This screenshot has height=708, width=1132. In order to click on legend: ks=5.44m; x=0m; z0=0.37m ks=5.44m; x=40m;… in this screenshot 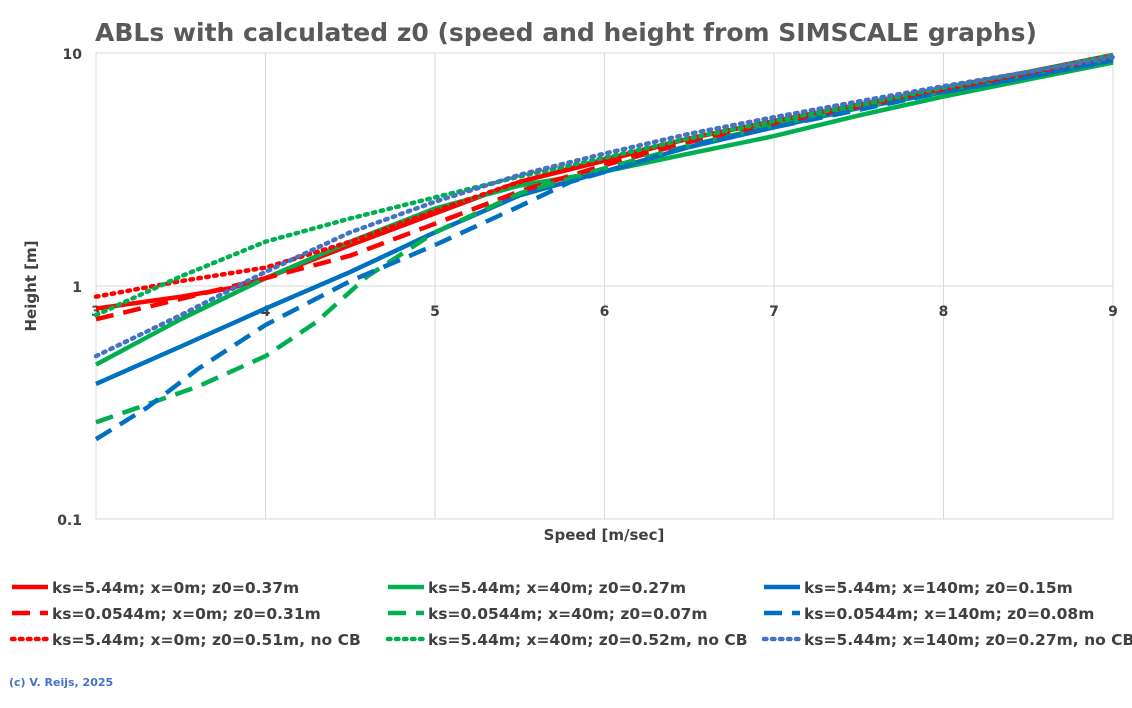, I will do `click(570, 614)`.